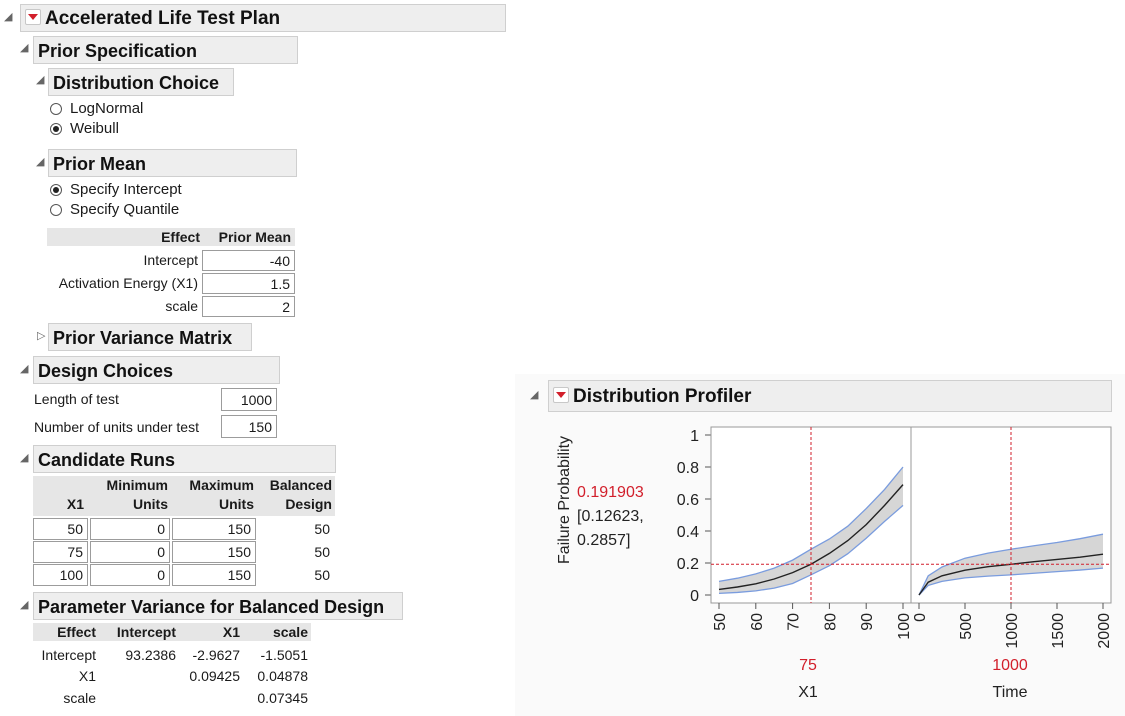  I want to click on upper-bound-line, so click(1011, 564).